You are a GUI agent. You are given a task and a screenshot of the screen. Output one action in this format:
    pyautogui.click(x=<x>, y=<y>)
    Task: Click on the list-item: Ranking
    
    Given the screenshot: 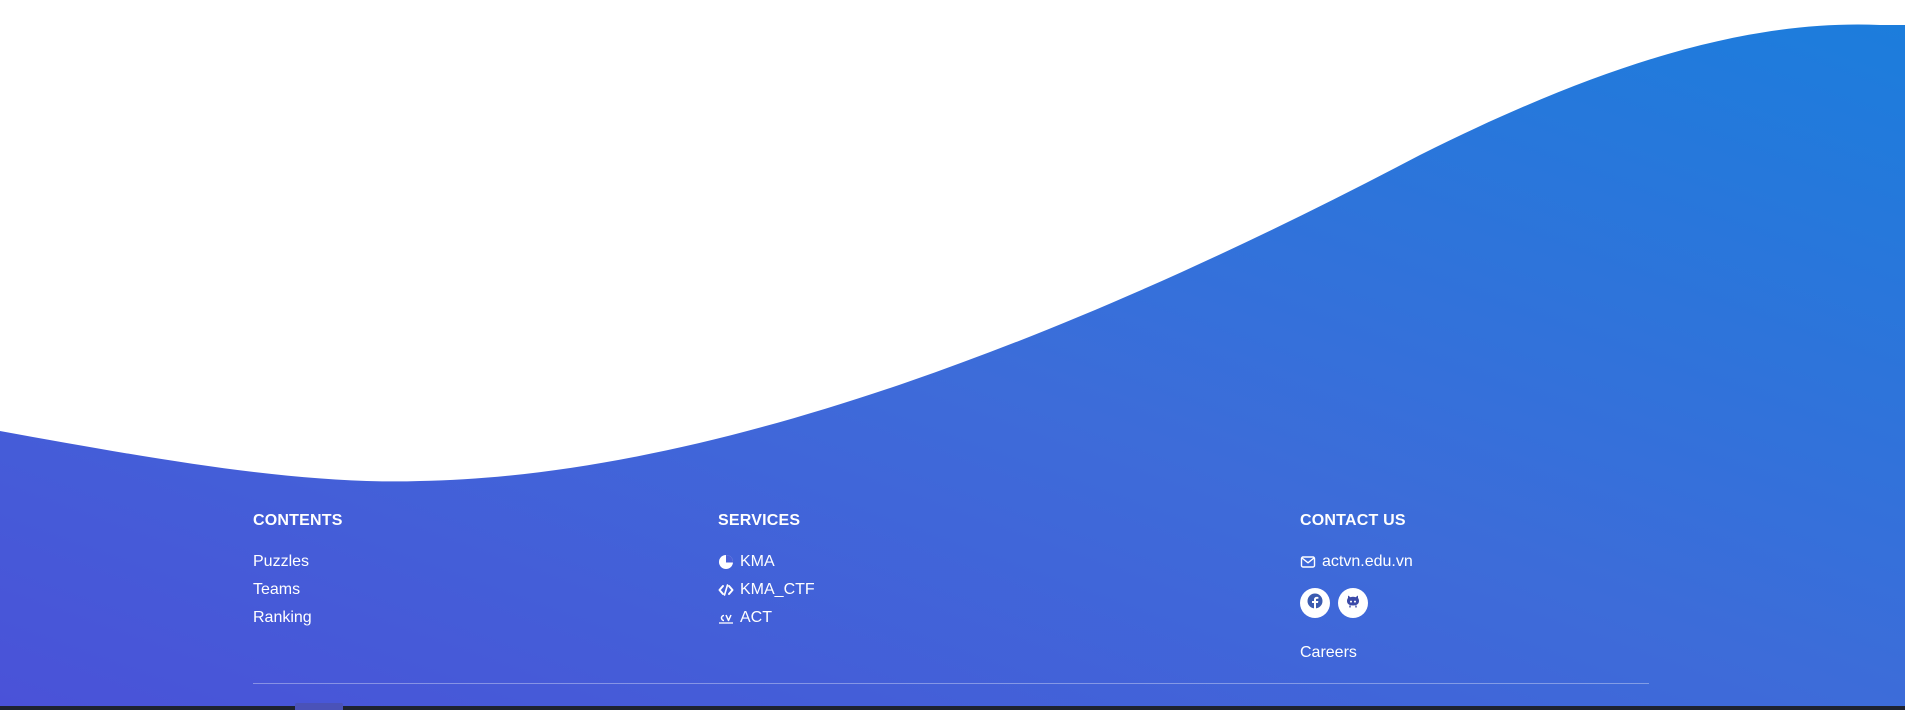 What is the action you would take?
    pyautogui.click(x=298, y=618)
    